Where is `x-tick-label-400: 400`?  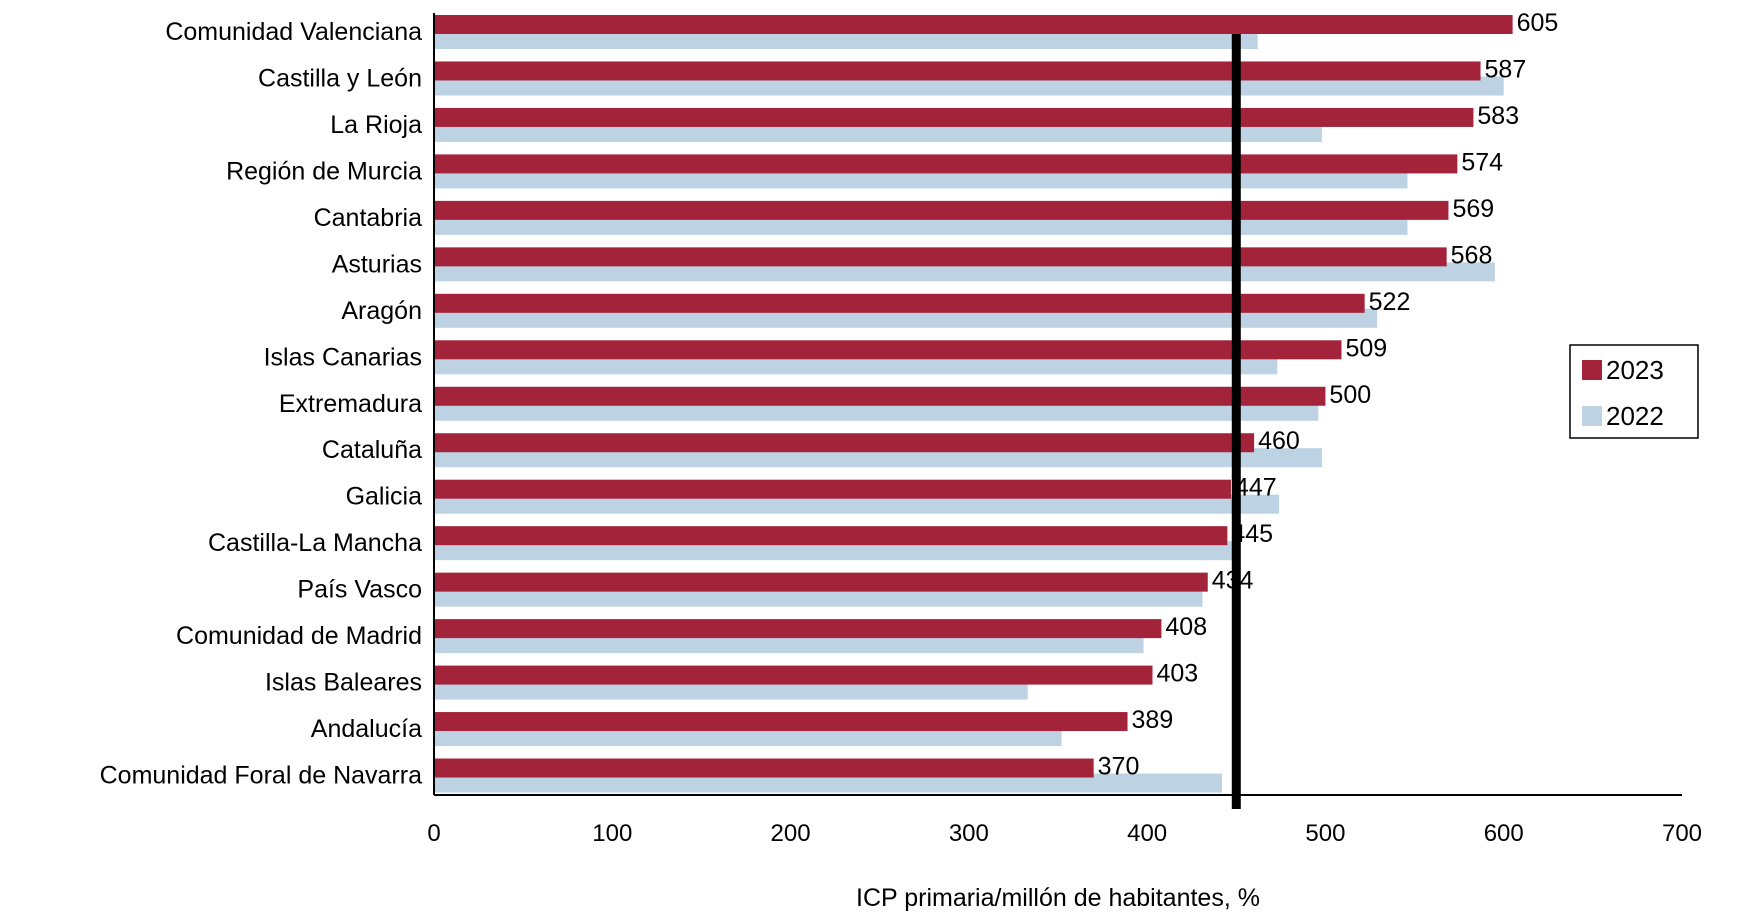 x-tick-label-400: 400 is located at coordinates (1147, 833).